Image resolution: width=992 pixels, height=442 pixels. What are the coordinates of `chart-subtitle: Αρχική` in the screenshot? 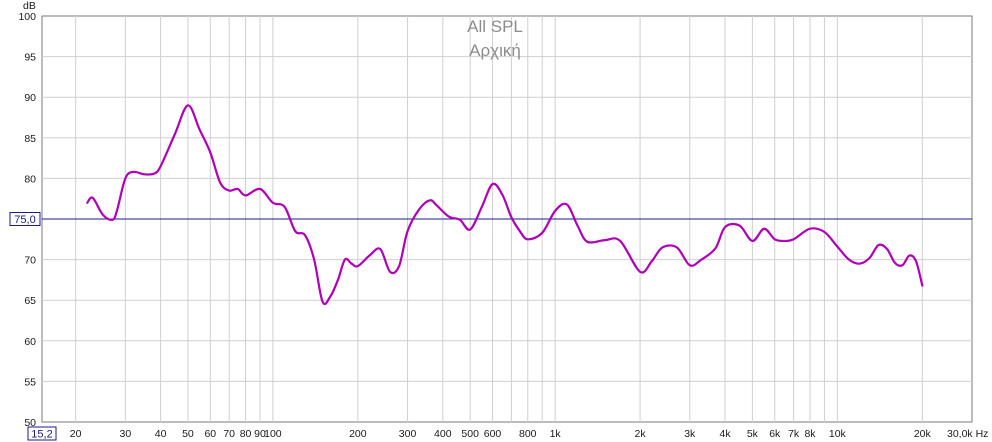 It's located at (495, 50).